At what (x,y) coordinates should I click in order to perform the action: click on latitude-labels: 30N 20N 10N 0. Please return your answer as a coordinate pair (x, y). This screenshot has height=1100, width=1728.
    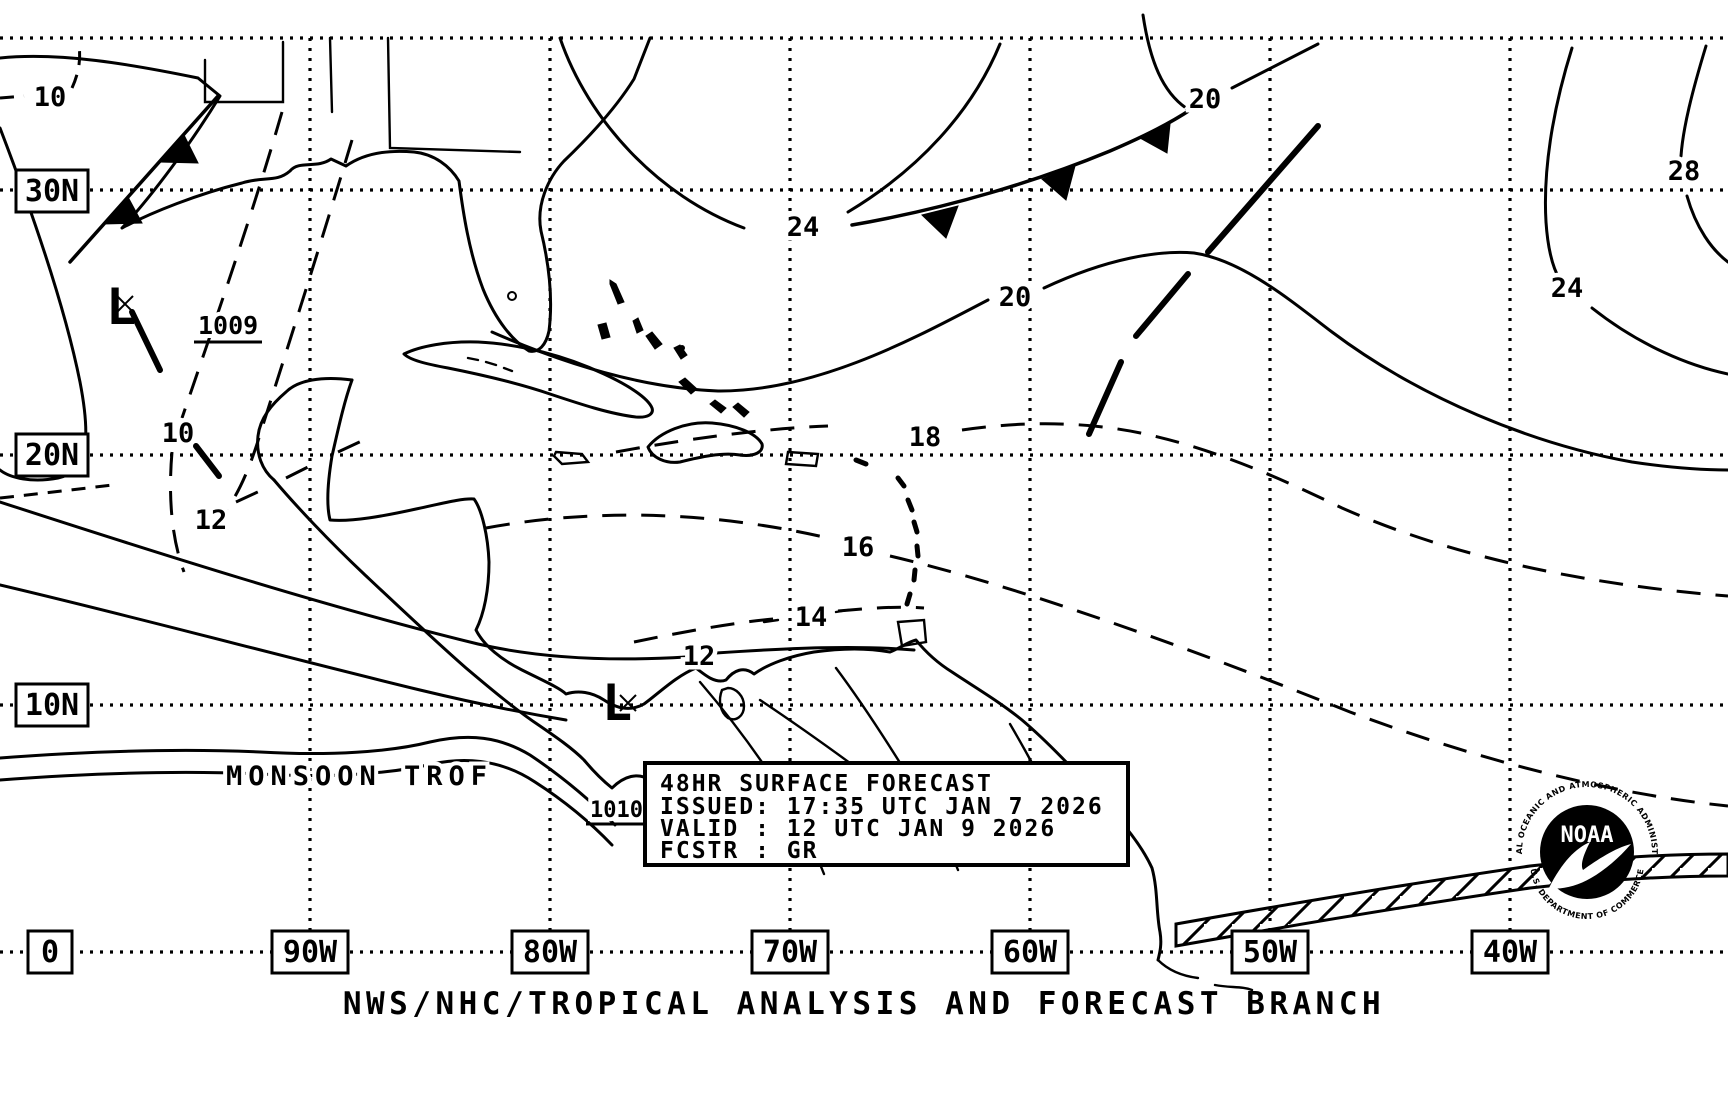
    Looking at the image, I should click on (52, 571).